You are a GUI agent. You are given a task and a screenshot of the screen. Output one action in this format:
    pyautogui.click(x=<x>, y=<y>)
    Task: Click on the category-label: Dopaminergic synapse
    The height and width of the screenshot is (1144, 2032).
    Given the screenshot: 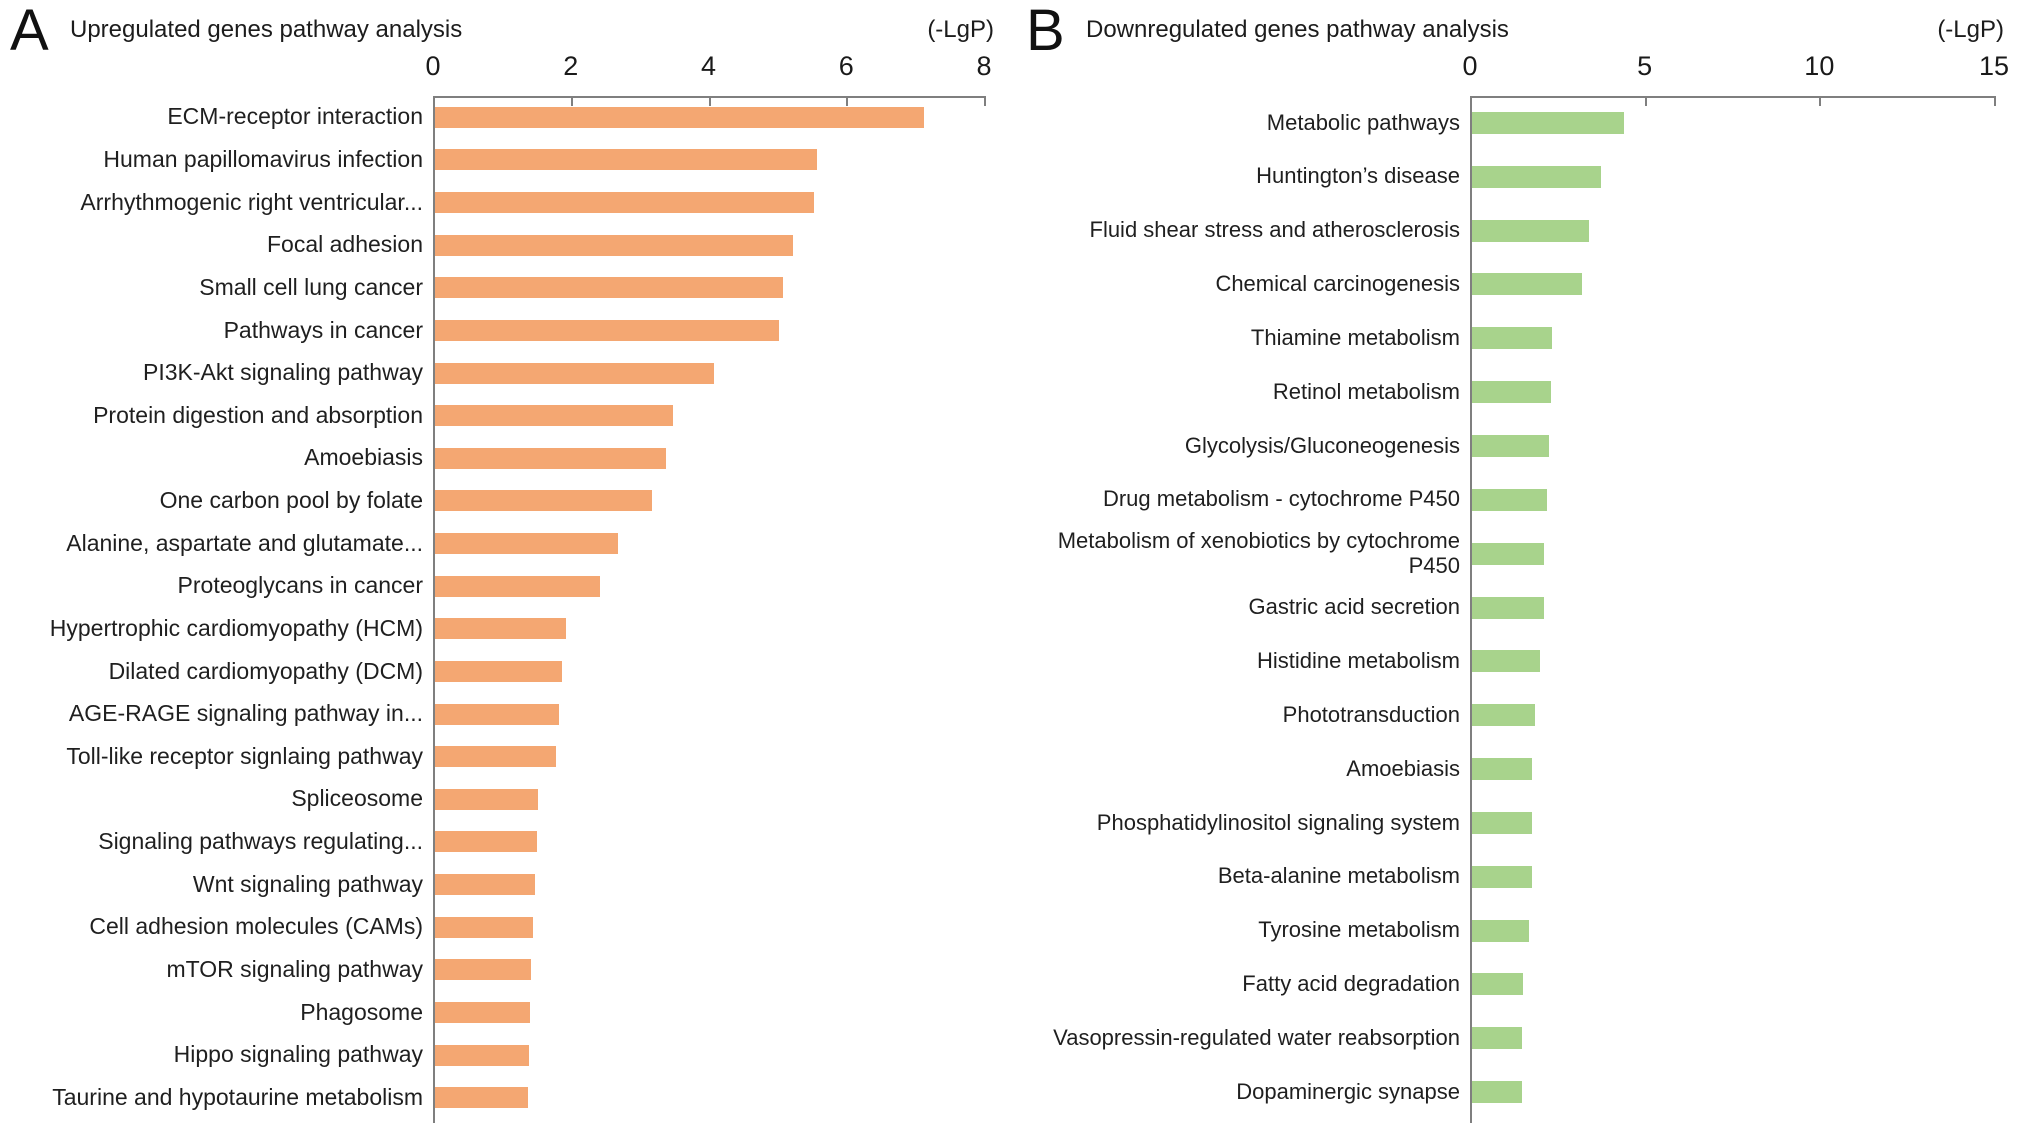 What is the action you would take?
    pyautogui.click(x=1348, y=1091)
    